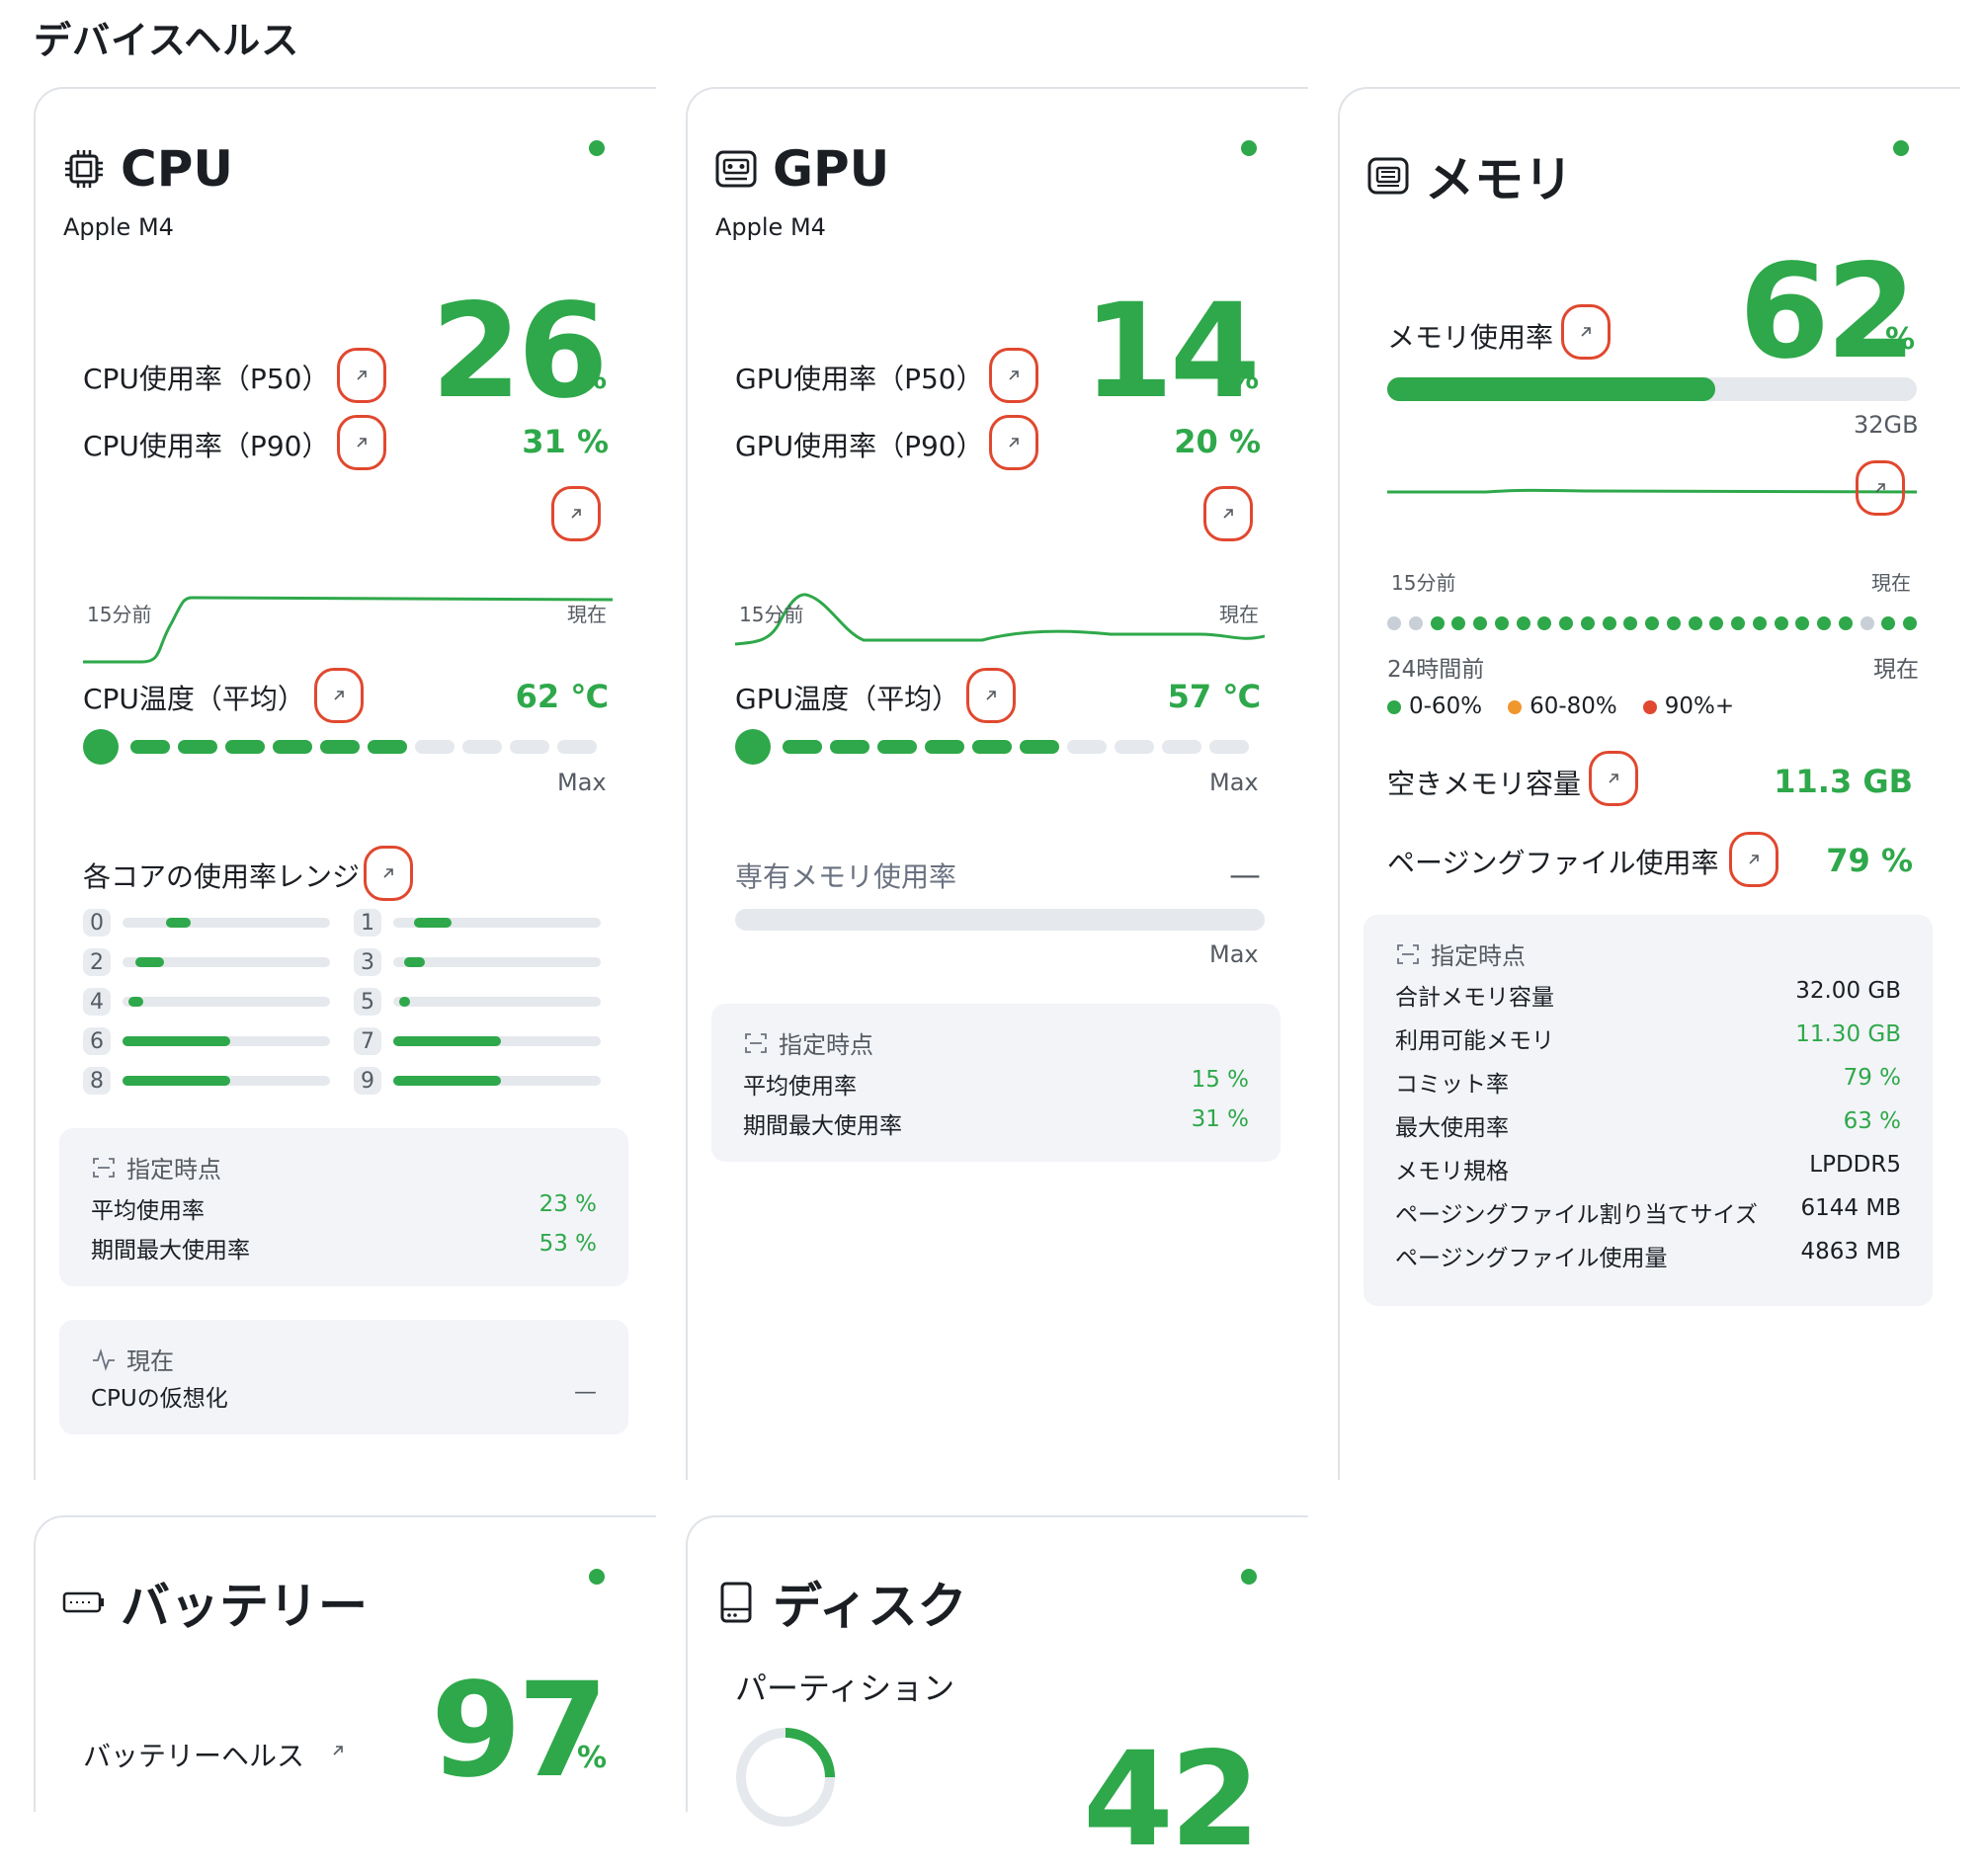  What do you see at coordinates (340, 747) in the screenshot?
I see `cpu-temp-gauge` at bounding box center [340, 747].